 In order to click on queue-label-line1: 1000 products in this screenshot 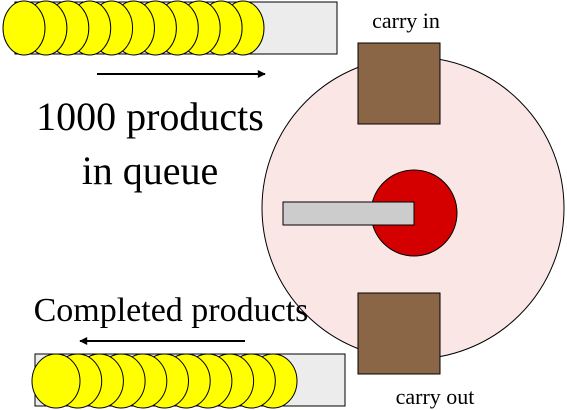, I will do `click(150, 116)`.